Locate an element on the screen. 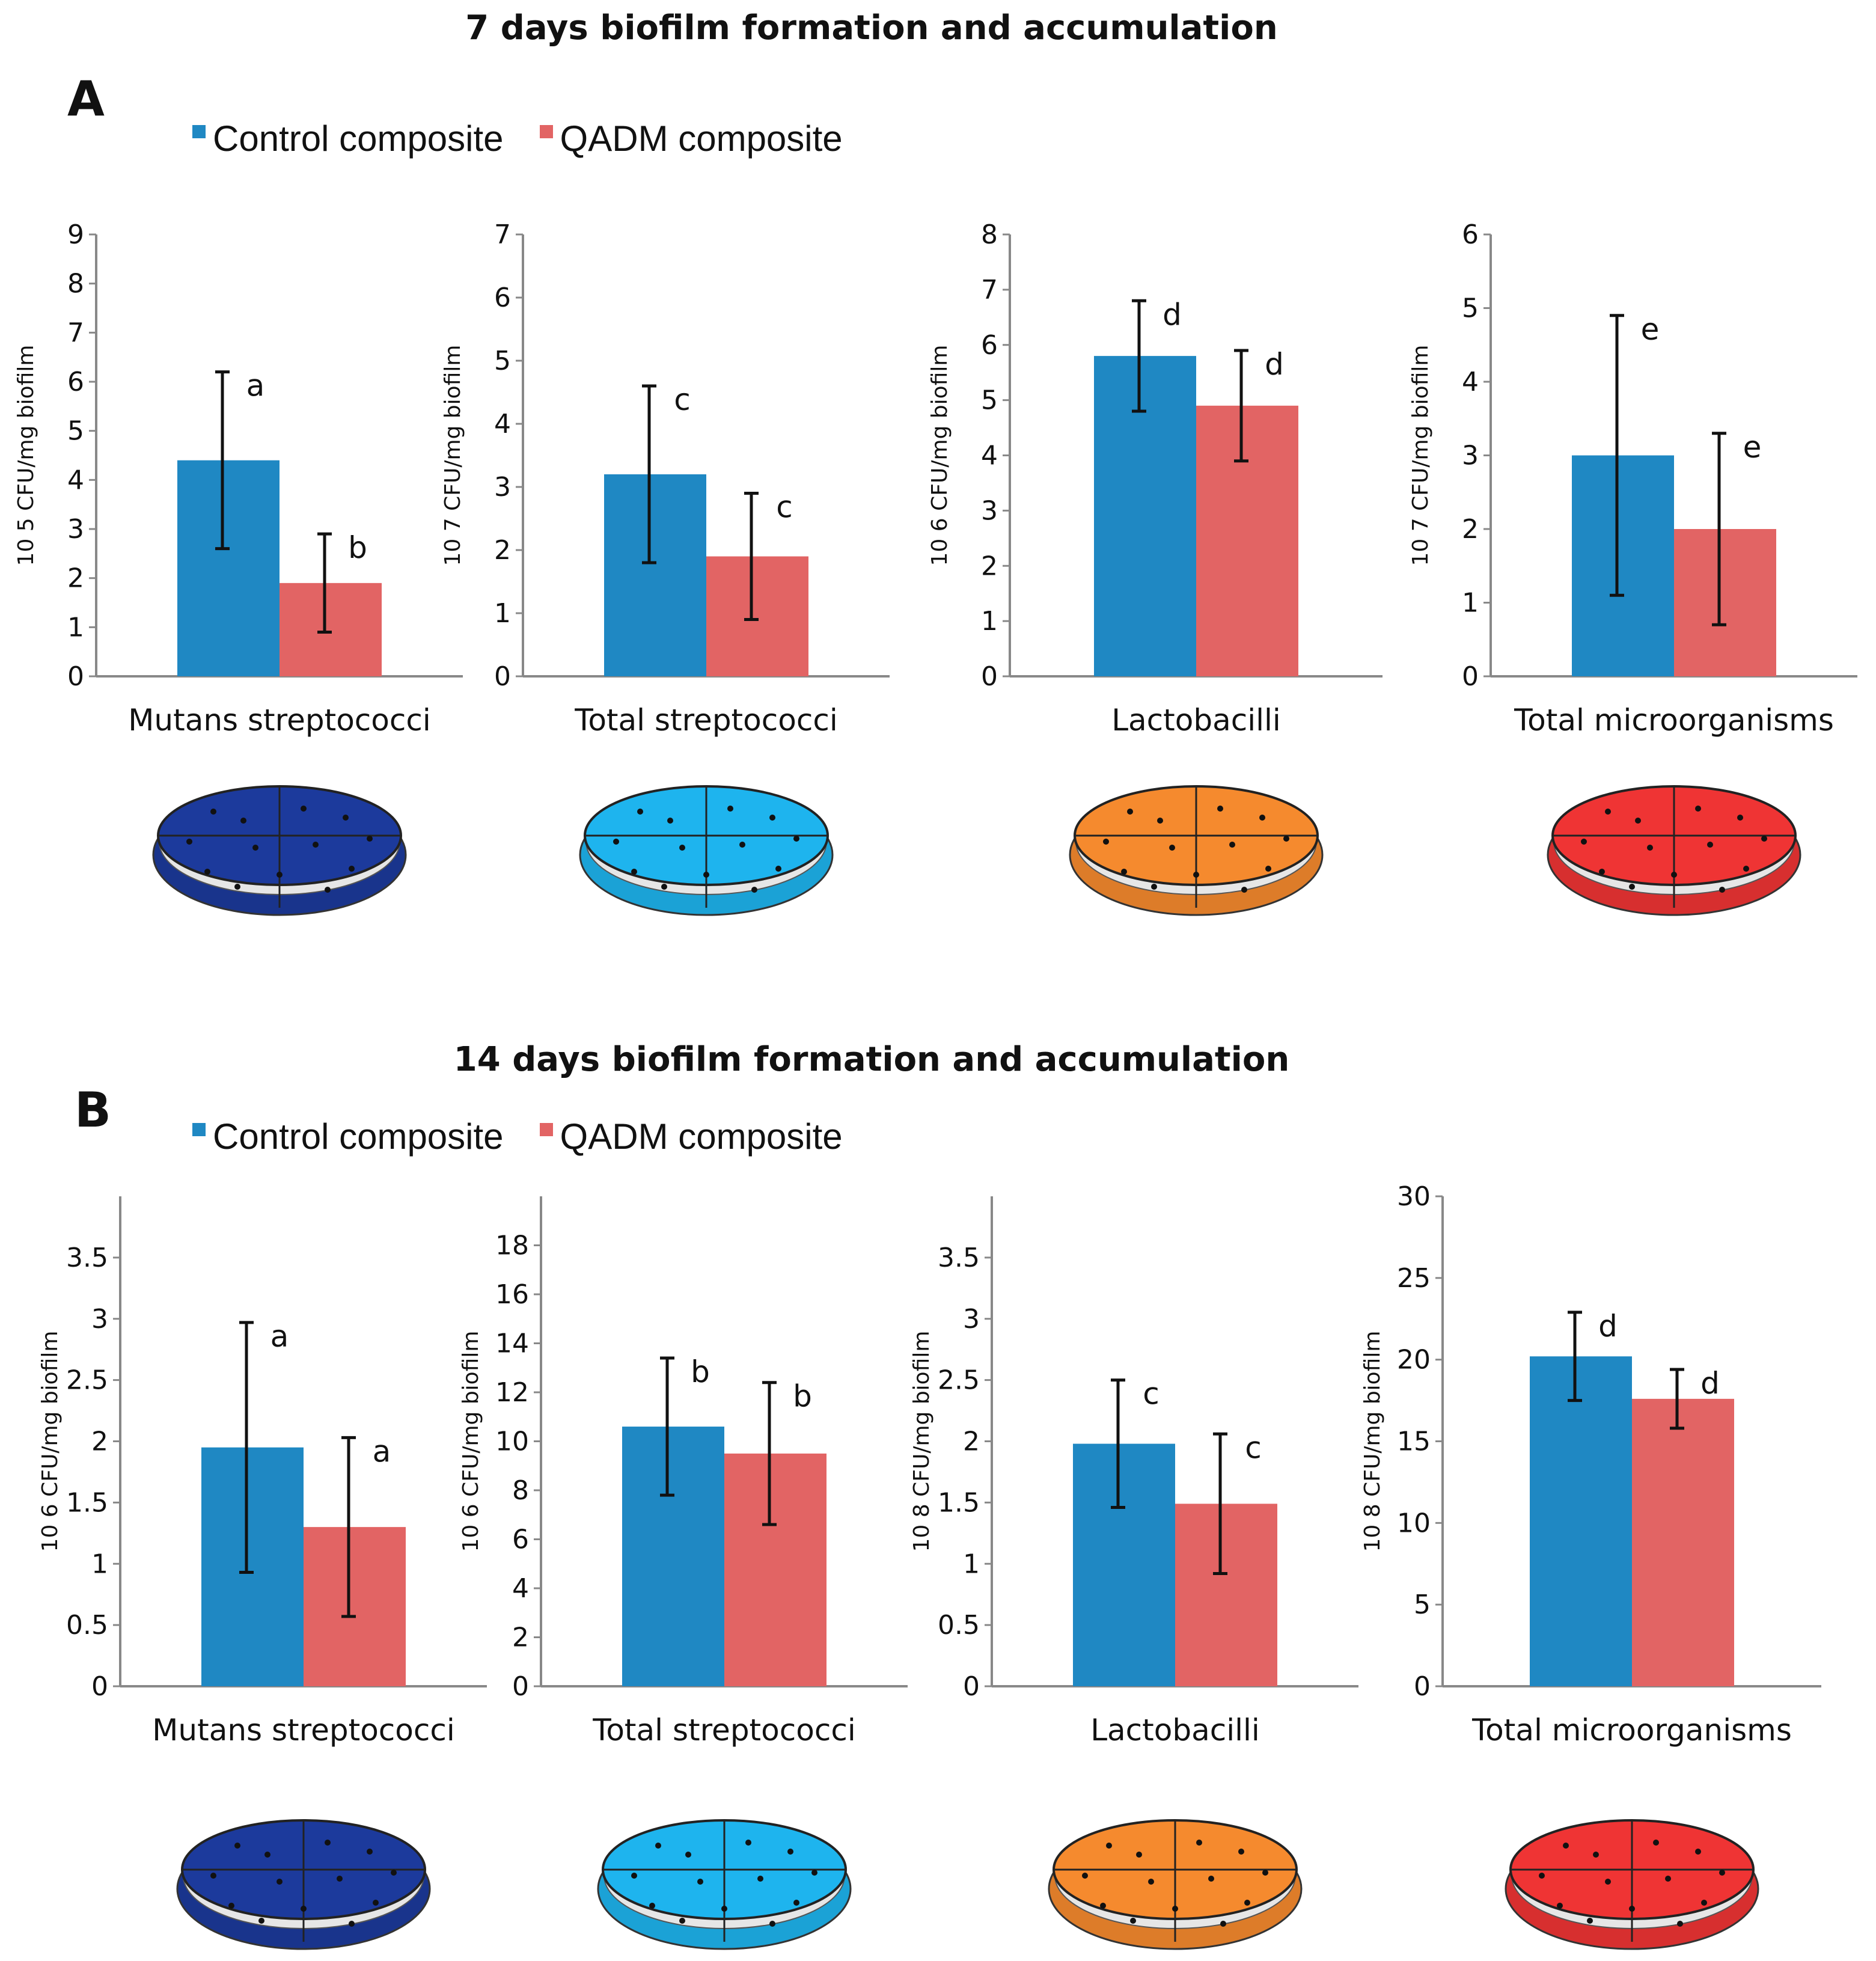 The image size is (1876, 1961). y-tick-label: 8 is located at coordinates (520, 1491).